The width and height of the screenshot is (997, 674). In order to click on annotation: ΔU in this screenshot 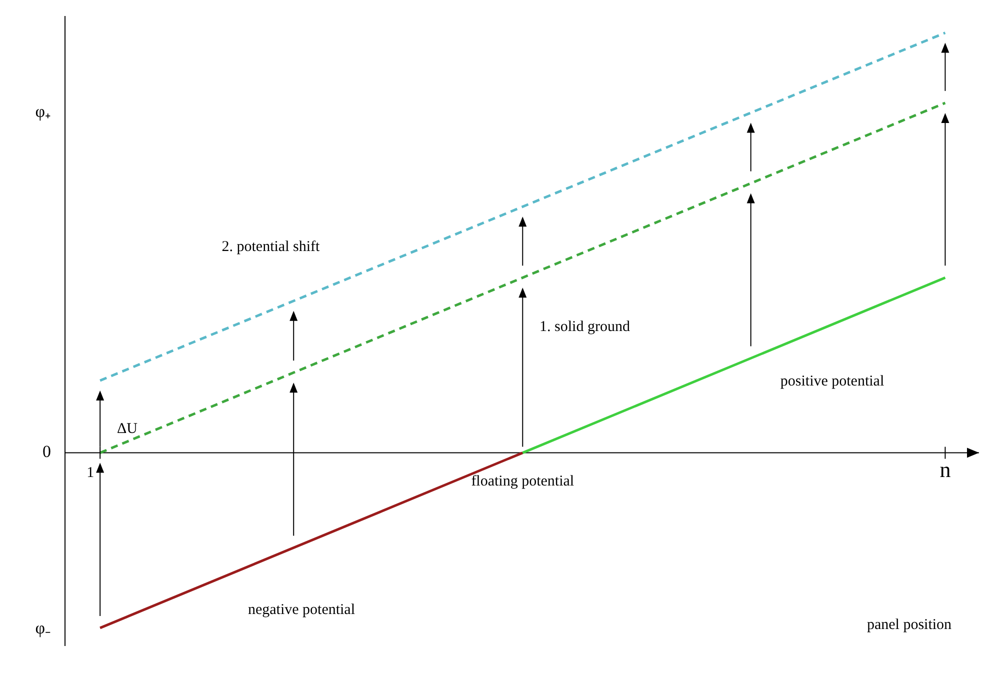, I will do `click(127, 429)`.